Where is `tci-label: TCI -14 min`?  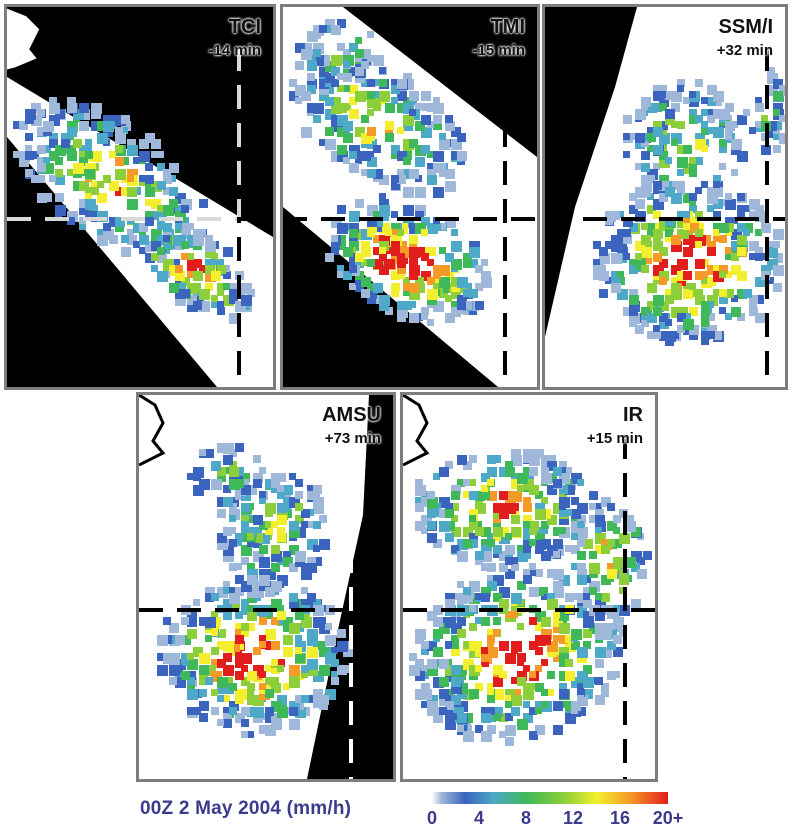
tci-label: TCI -14 min is located at coordinates (234, 37).